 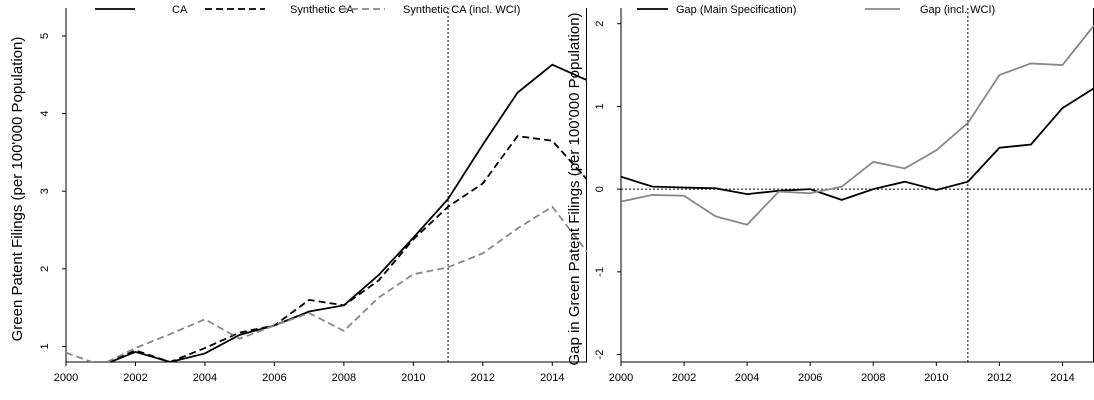 I want to click on legend-label: Gap (Main Specification), so click(x=736, y=10).